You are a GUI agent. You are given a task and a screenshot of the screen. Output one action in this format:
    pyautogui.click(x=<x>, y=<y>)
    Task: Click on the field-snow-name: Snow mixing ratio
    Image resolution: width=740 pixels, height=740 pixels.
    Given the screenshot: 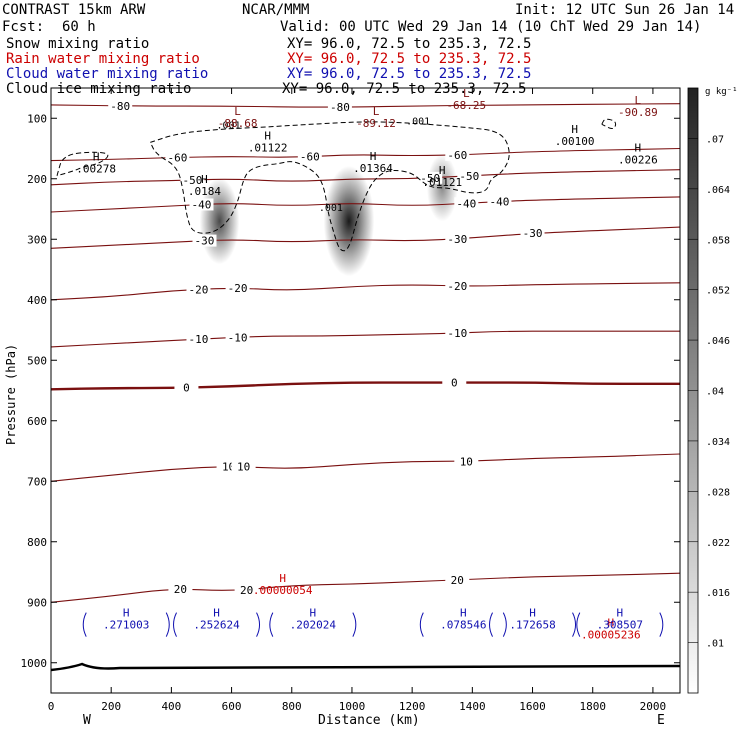 What is the action you would take?
    pyautogui.click(x=77, y=44)
    